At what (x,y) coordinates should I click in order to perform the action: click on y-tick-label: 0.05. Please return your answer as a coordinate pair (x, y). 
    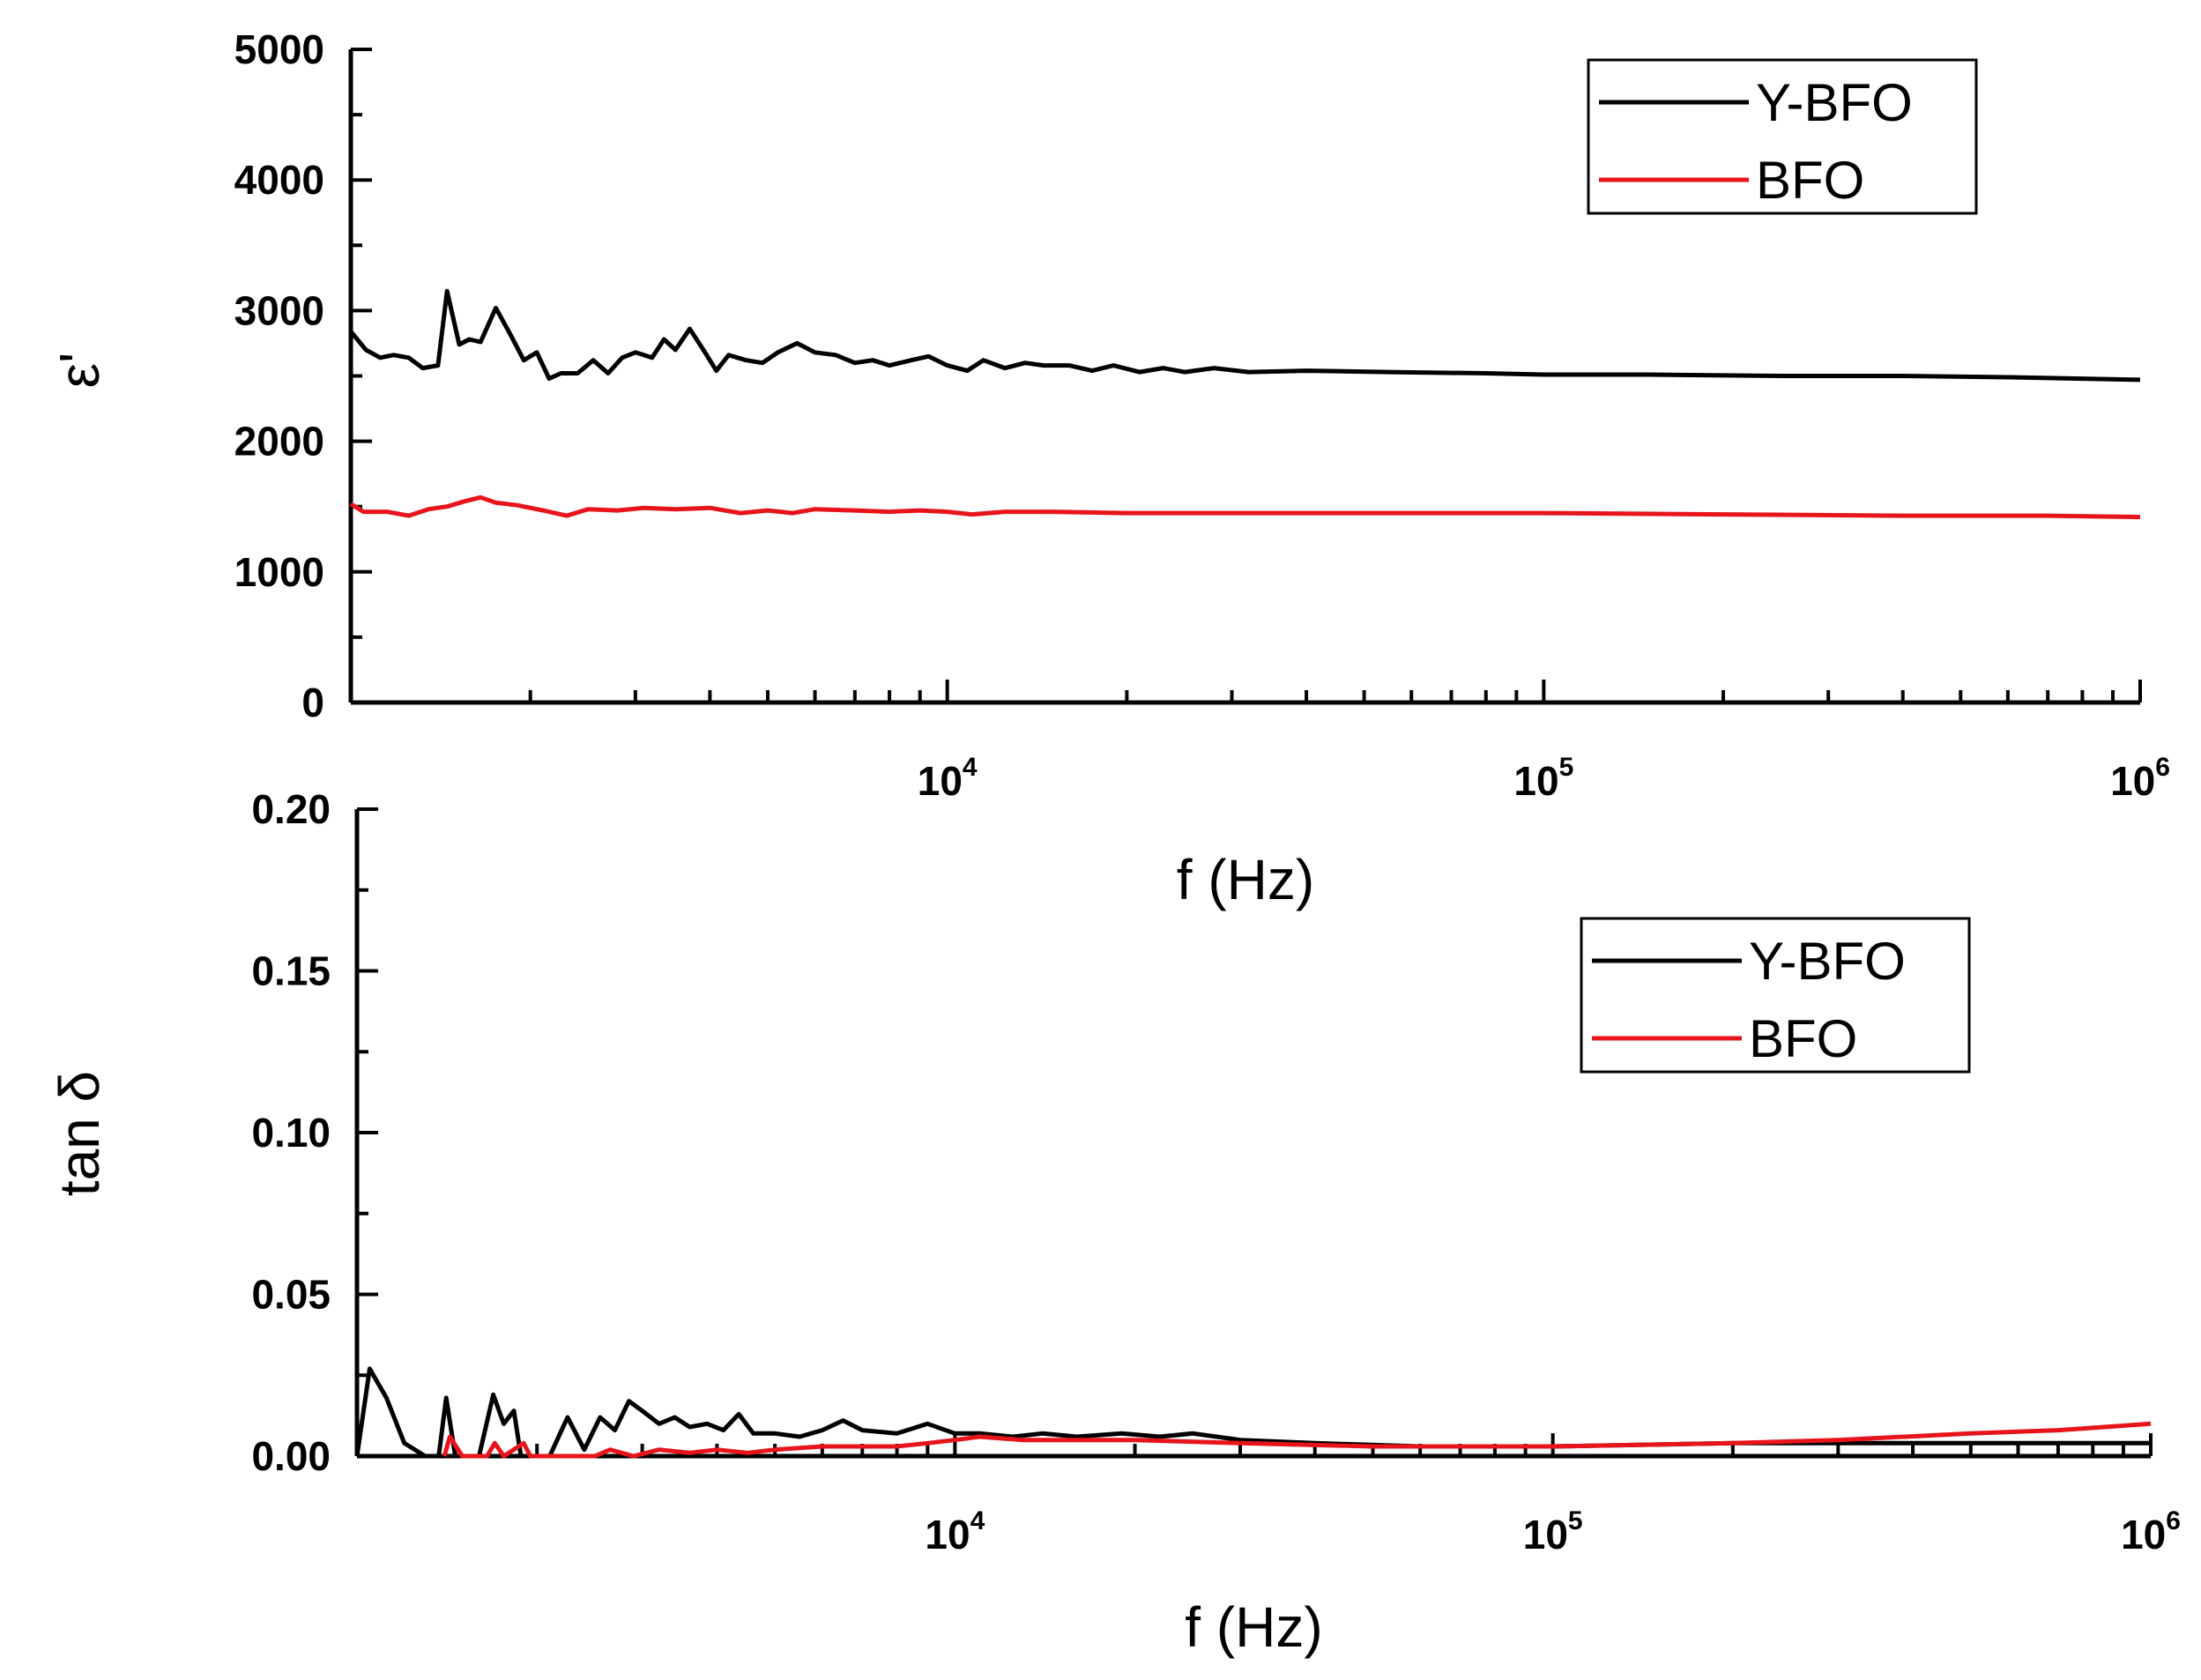
    Looking at the image, I should click on (291, 1295).